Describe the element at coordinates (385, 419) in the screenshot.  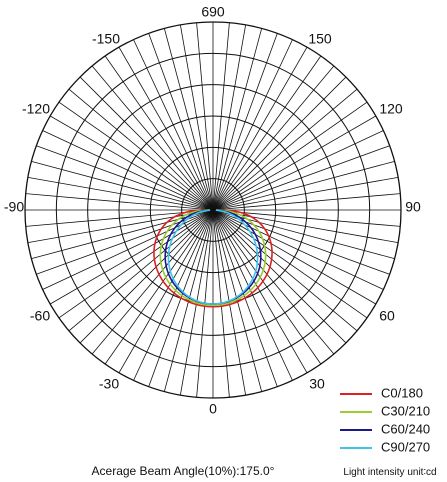
I see `legend: C0/180 C30/210 C60/240 C90/270` at that location.